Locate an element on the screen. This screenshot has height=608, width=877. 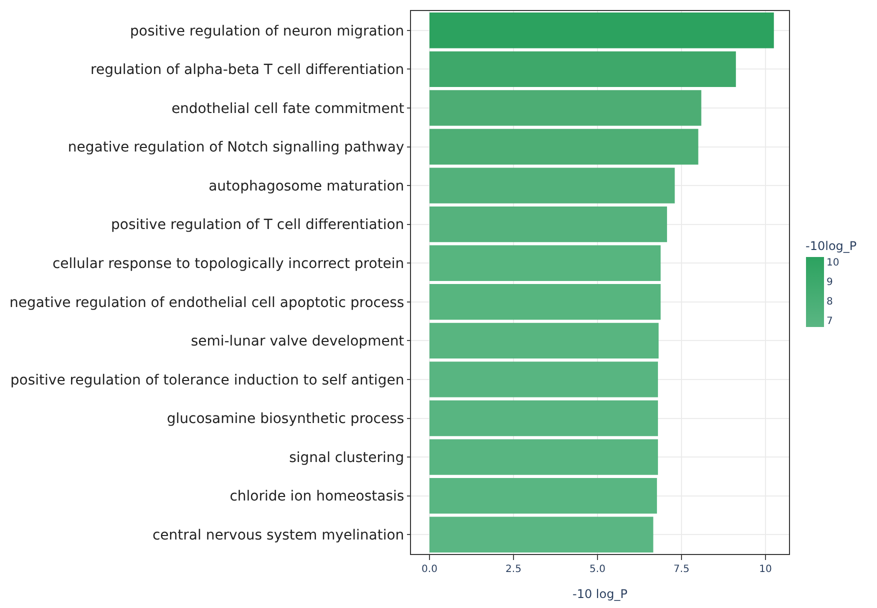
y-tick-label: glucosamine biosynthetic process is located at coordinates (285, 419).